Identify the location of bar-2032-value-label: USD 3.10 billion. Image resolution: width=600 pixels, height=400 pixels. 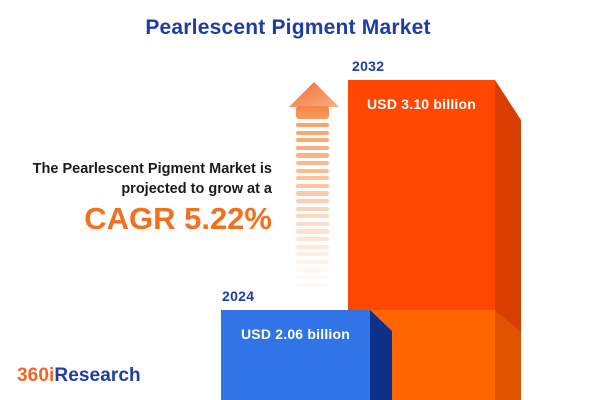
(421, 104).